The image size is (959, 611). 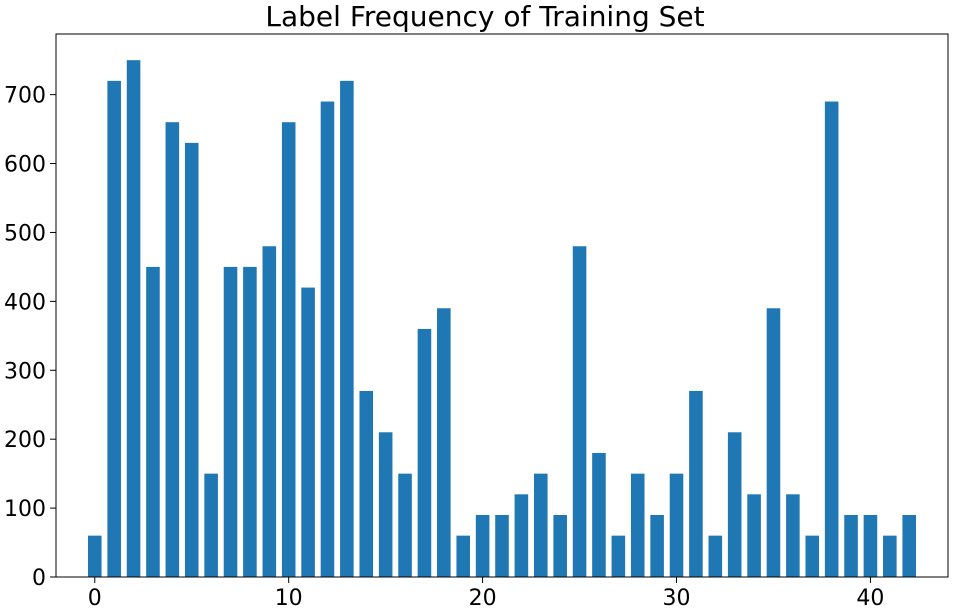 What do you see at coordinates (289, 598) in the screenshot?
I see `x-tick-label-10: 10` at bounding box center [289, 598].